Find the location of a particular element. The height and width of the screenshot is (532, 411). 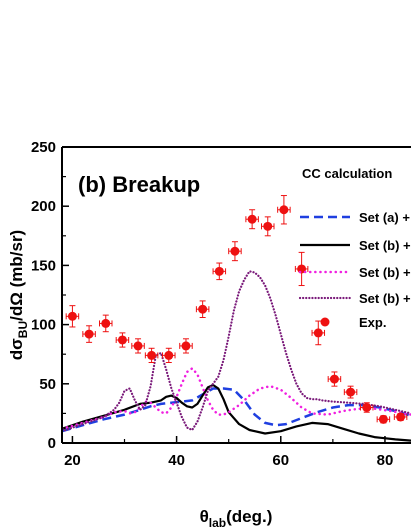

y-tick-label: 150 is located at coordinates (43, 265).